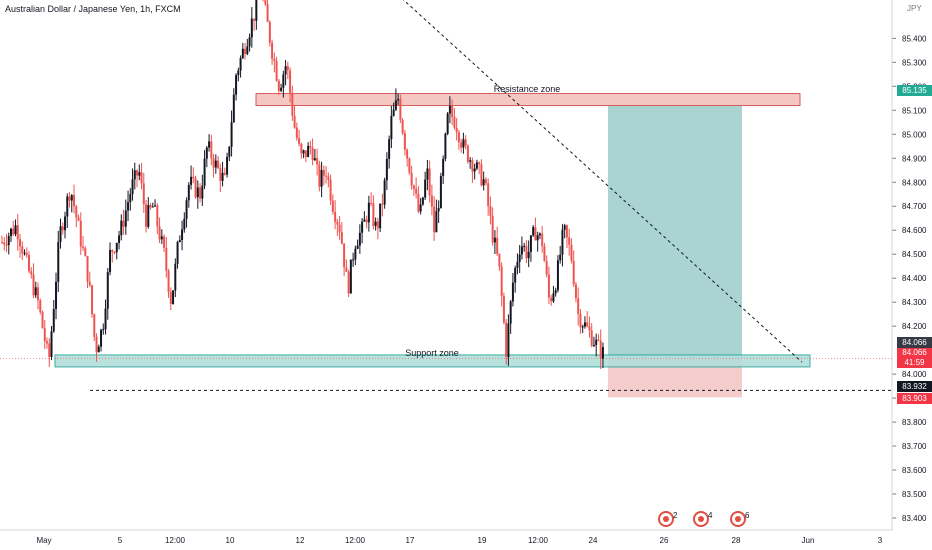 This screenshot has height=550, width=932. Describe the element at coordinates (914, 134) in the screenshot. I see `y-tick-label: 85.000` at that location.